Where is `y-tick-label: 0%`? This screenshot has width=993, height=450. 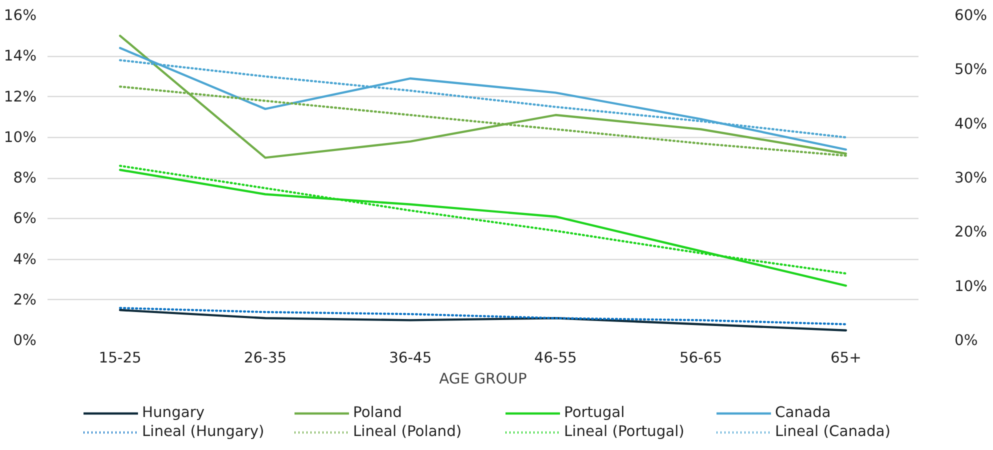 y-tick-label: 0% is located at coordinates (25, 340).